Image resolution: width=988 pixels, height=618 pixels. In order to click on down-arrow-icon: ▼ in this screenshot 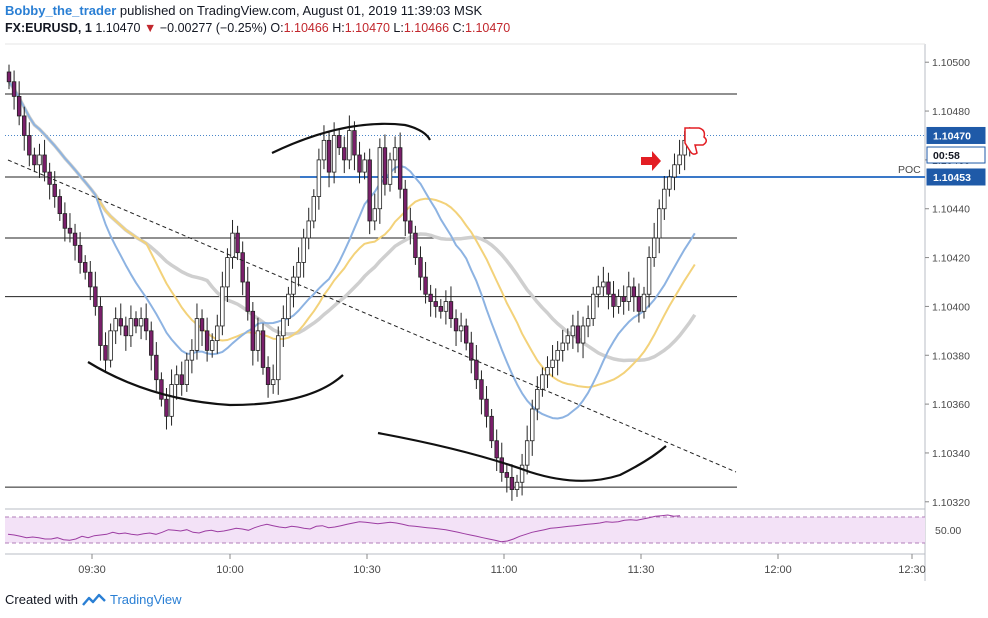, I will do `click(150, 28)`.